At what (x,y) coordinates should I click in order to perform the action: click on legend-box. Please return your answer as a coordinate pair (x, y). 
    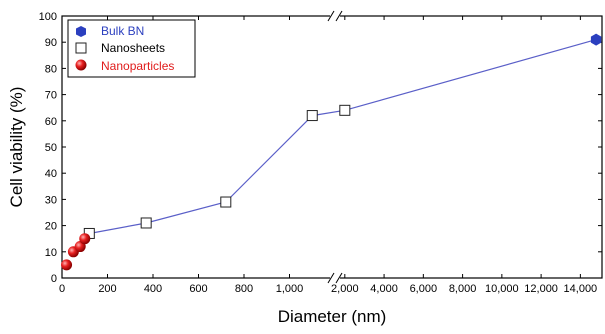
    Looking at the image, I should click on (131, 48).